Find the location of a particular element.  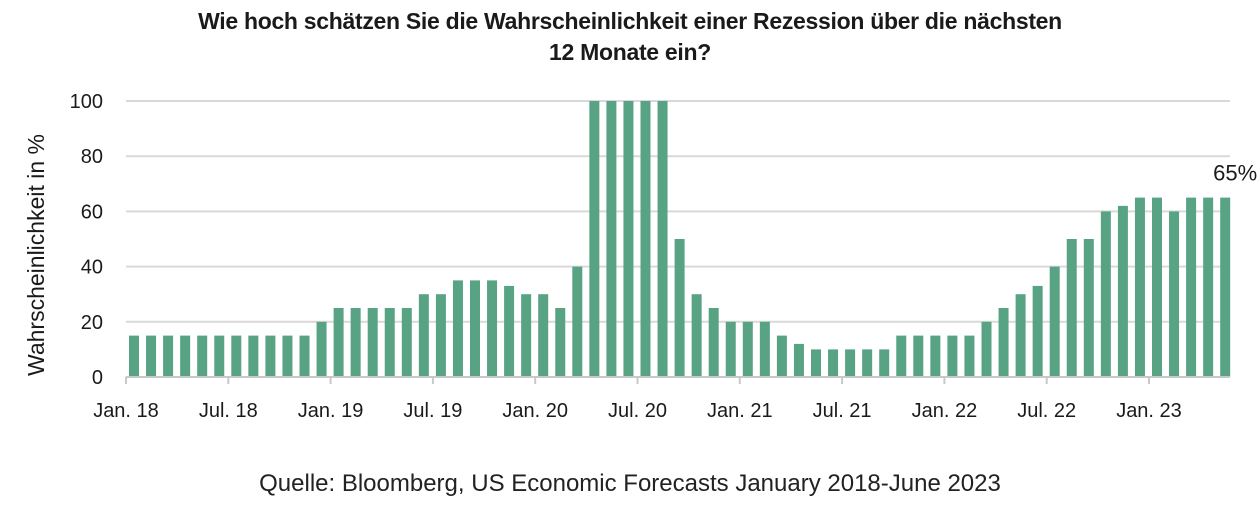

y-tick-label: 40 is located at coordinates (92, 268).